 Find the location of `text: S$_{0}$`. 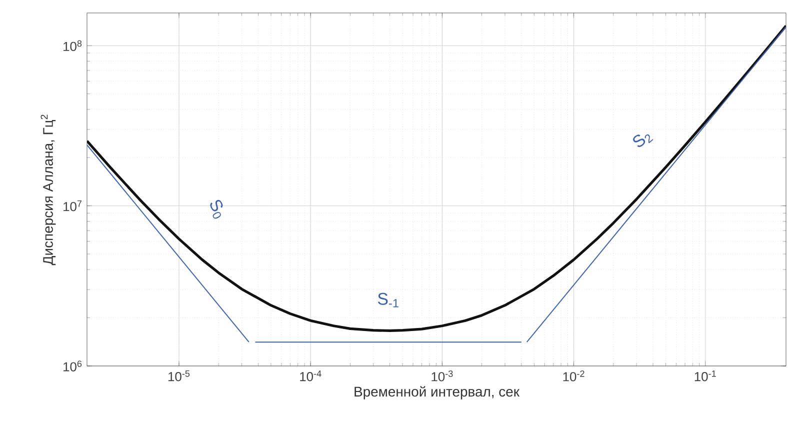

text: S$_{0}$ is located at coordinates (216, 209).